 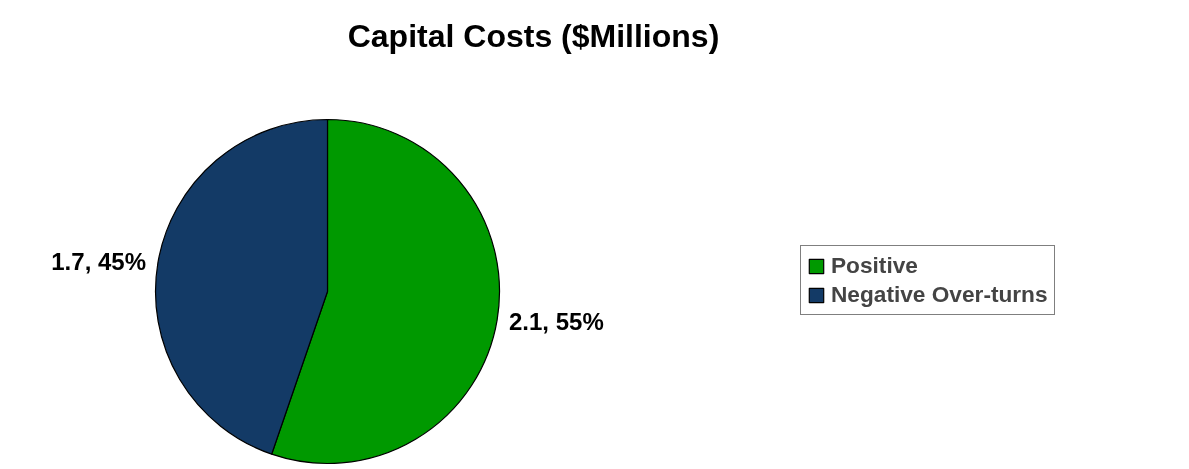 What do you see at coordinates (874, 265) in the screenshot?
I see `legend-label: Positive` at bounding box center [874, 265].